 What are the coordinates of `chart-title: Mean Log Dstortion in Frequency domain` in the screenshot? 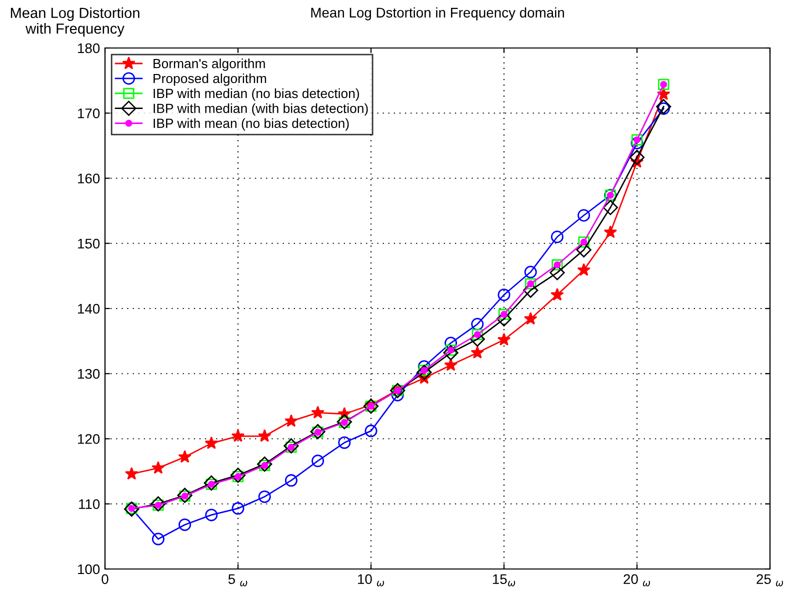 It's located at (437, 13).